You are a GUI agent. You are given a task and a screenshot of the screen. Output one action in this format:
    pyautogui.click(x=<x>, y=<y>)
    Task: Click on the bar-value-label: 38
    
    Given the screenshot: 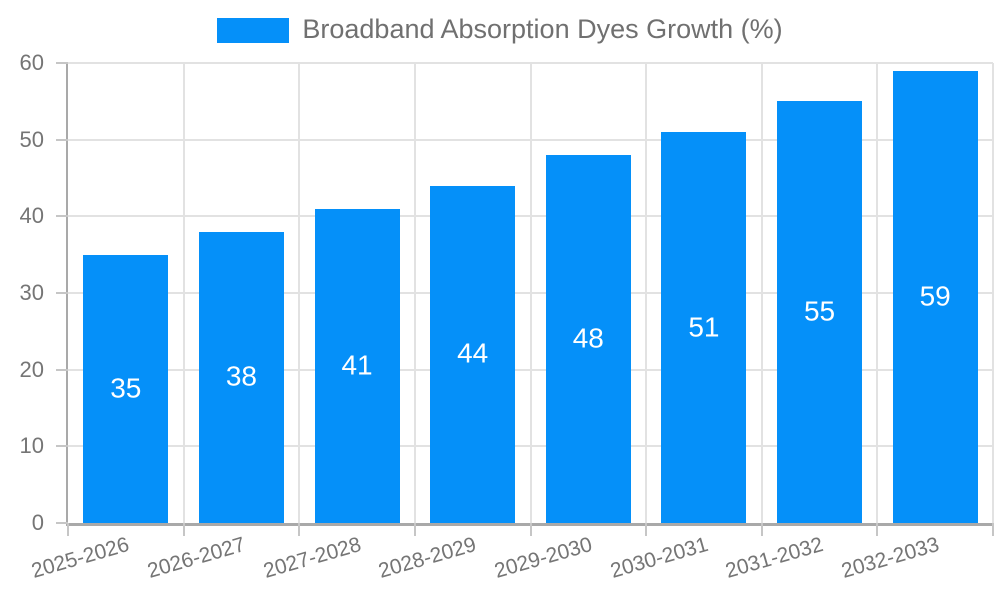 What is the action you would take?
    pyautogui.click(x=241, y=376)
    